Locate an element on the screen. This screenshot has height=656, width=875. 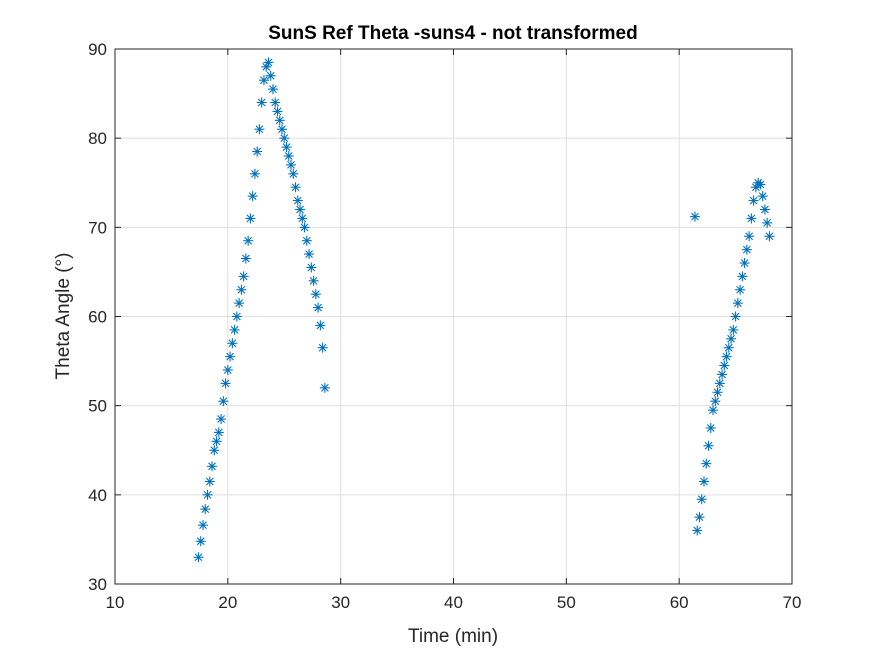
y-tick-label: 80 is located at coordinates (97, 138).